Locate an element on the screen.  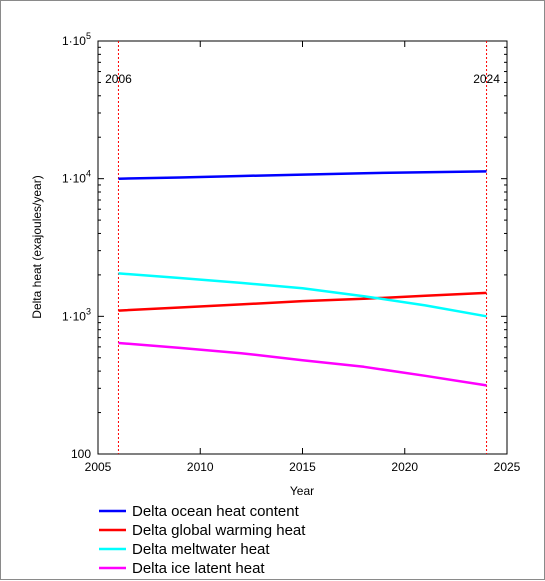
legend-label-2: Delta global warming heat is located at coordinates (219, 530).